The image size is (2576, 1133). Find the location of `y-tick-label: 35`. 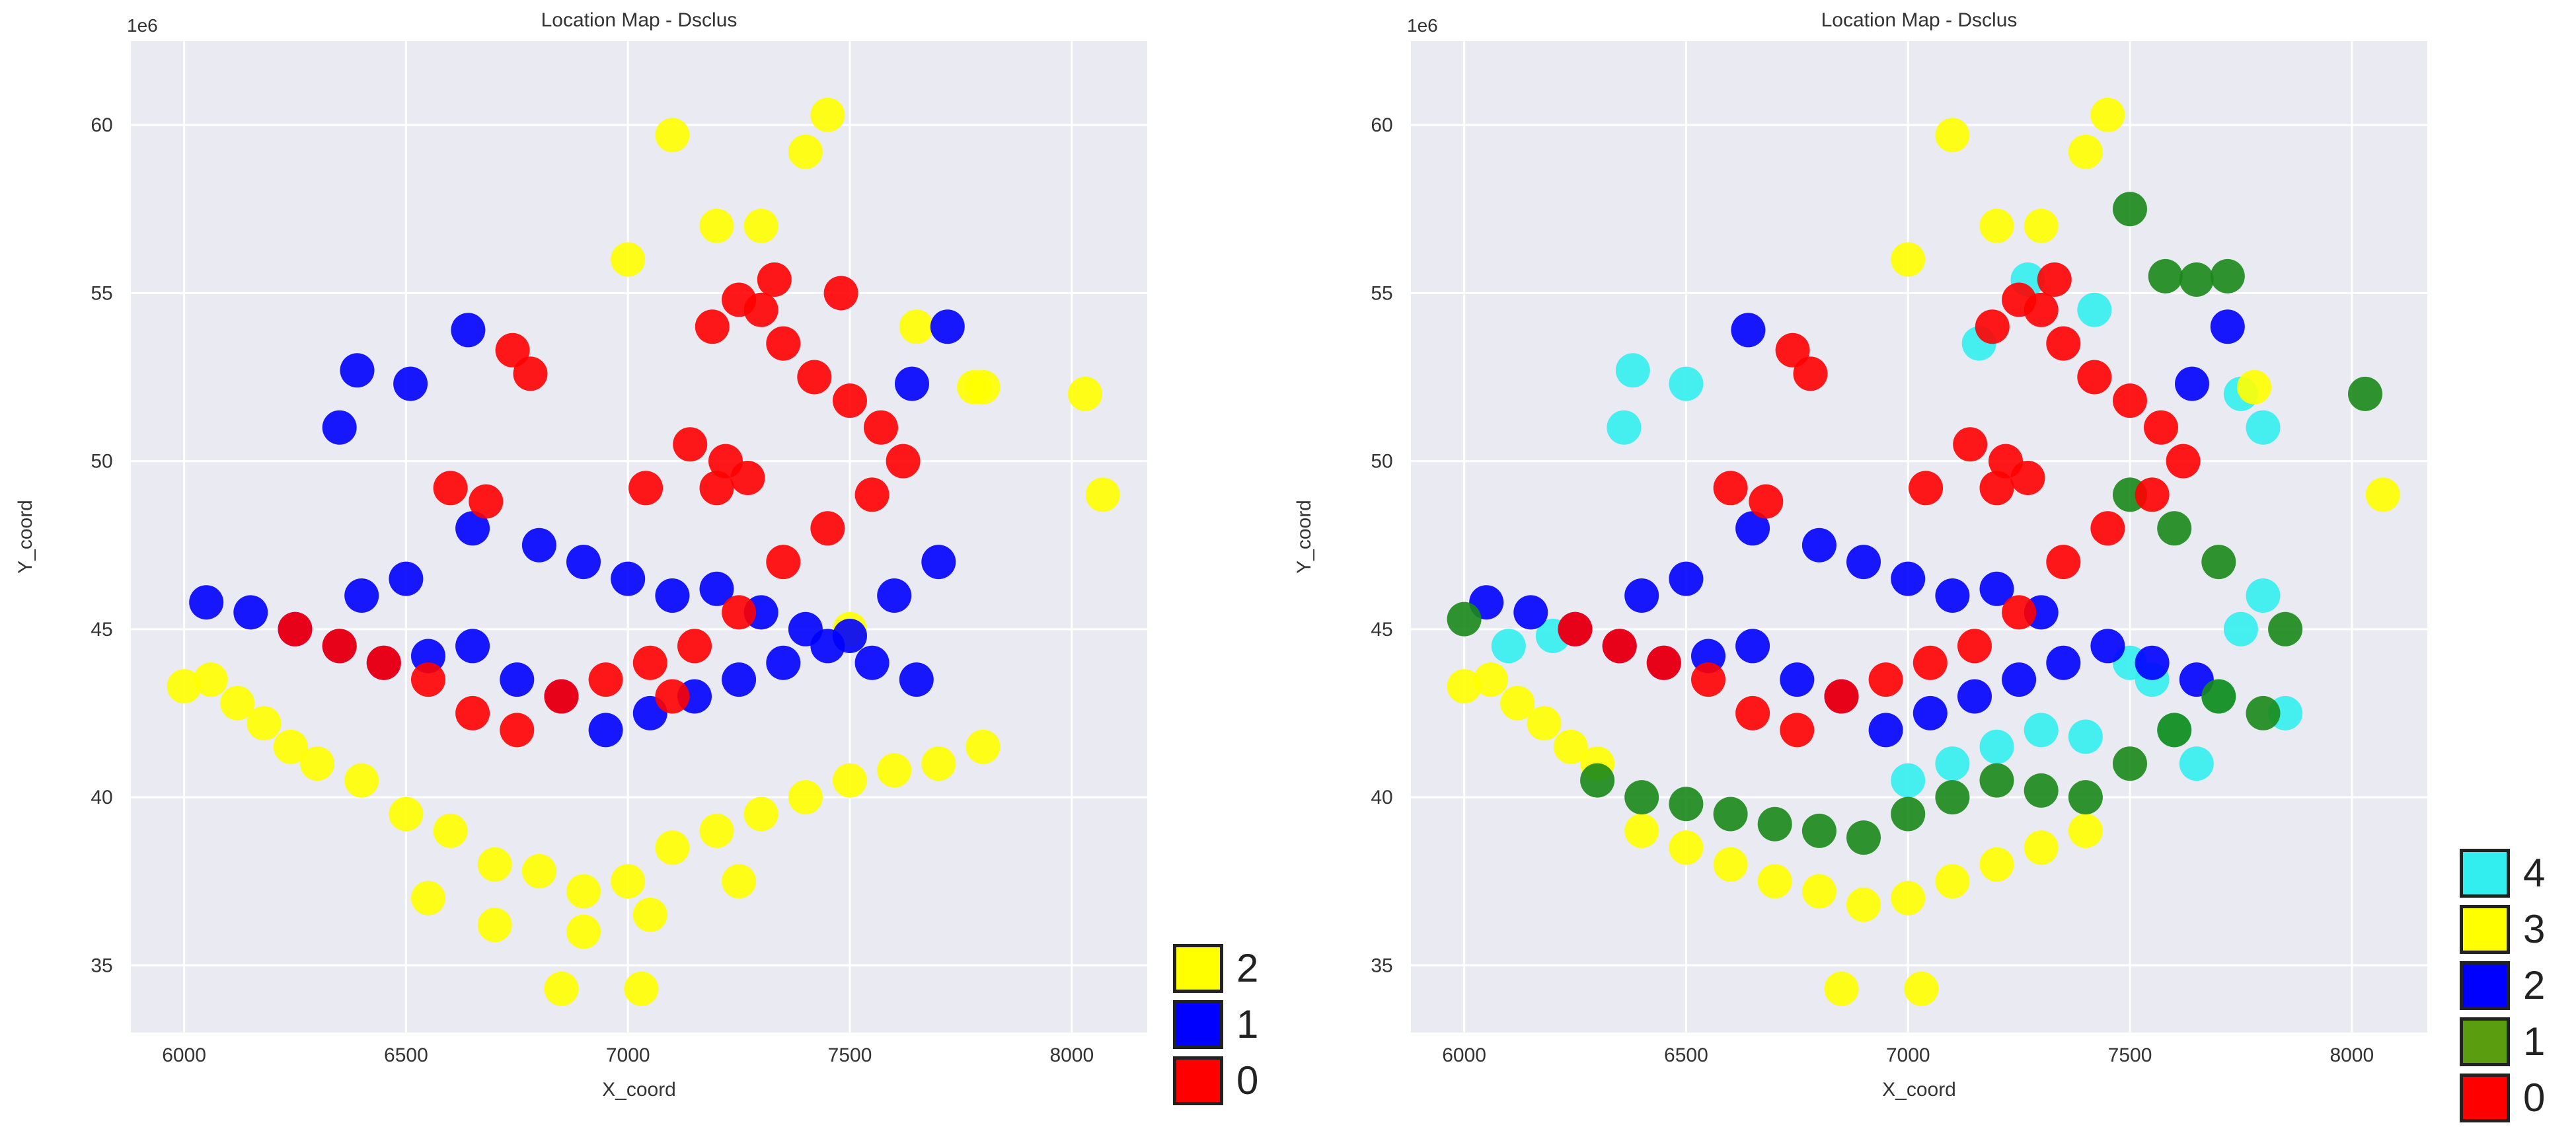

y-tick-label: 35 is located at coordinates (1381, 965).